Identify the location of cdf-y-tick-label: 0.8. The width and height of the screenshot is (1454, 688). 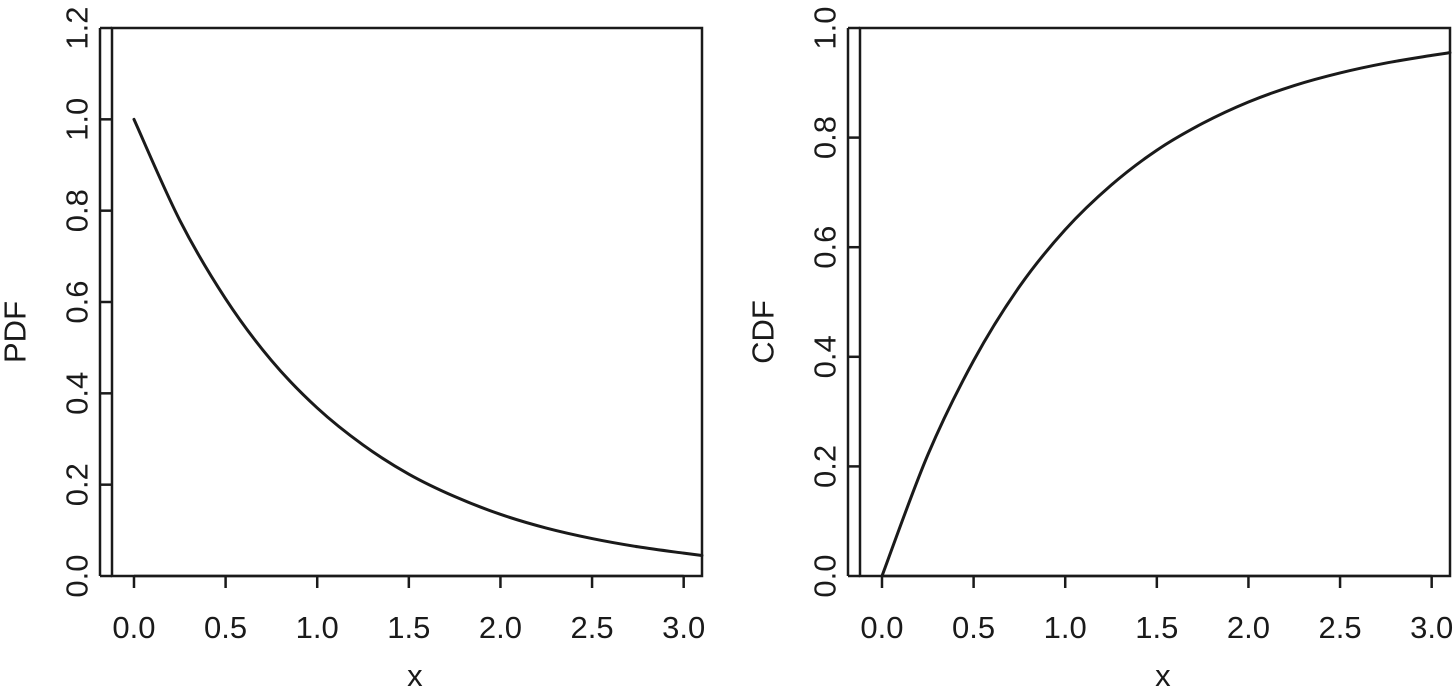
(825, 137).